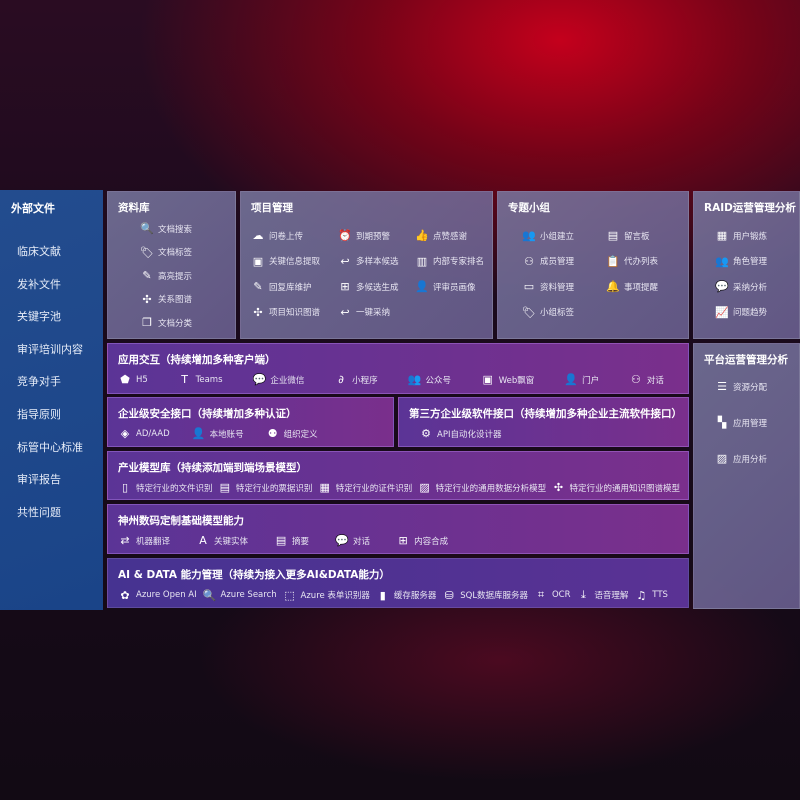 The width and height of the screenshot is (800, 800). What do you see at coordinates (39, 480) in the screenshot?
I see `sidebar-item: 审评报告` at bounding box center [39, 480].